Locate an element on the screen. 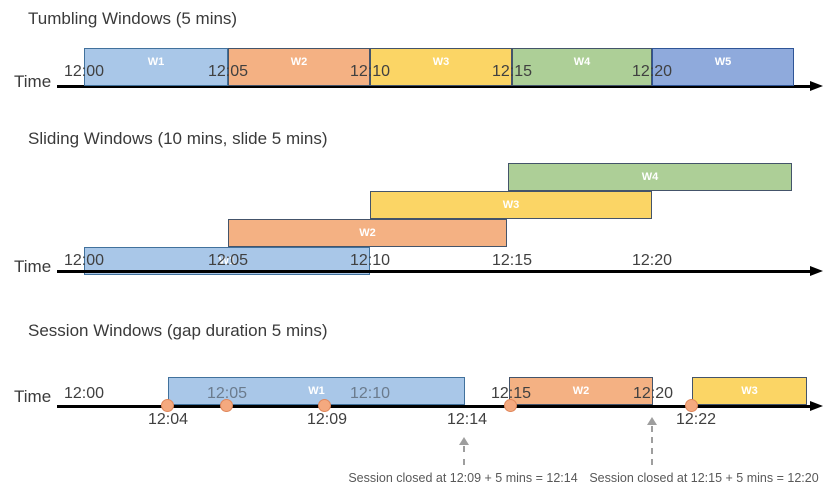  tumbling-window-label-w3: W3 is located at coordinates (441, 62).